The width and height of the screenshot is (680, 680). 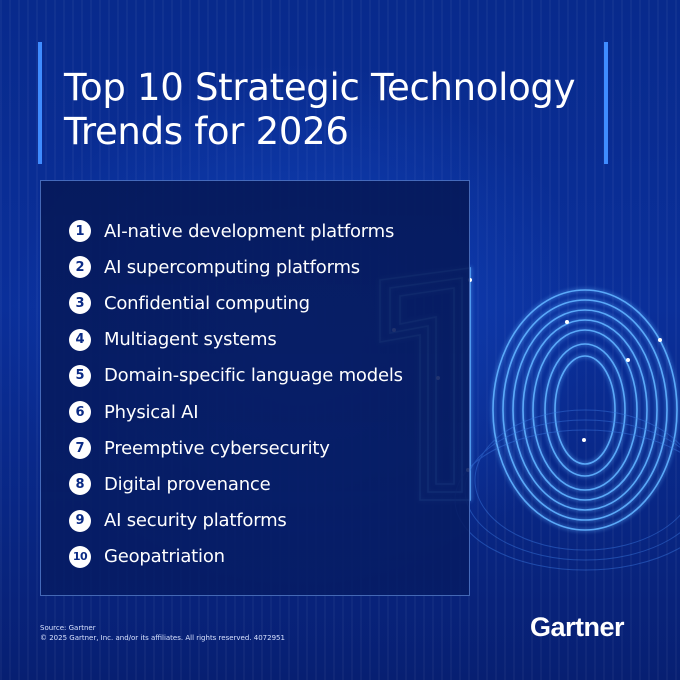 I want to click on trend-label: Digital provenance, so click(x=187, y=484).